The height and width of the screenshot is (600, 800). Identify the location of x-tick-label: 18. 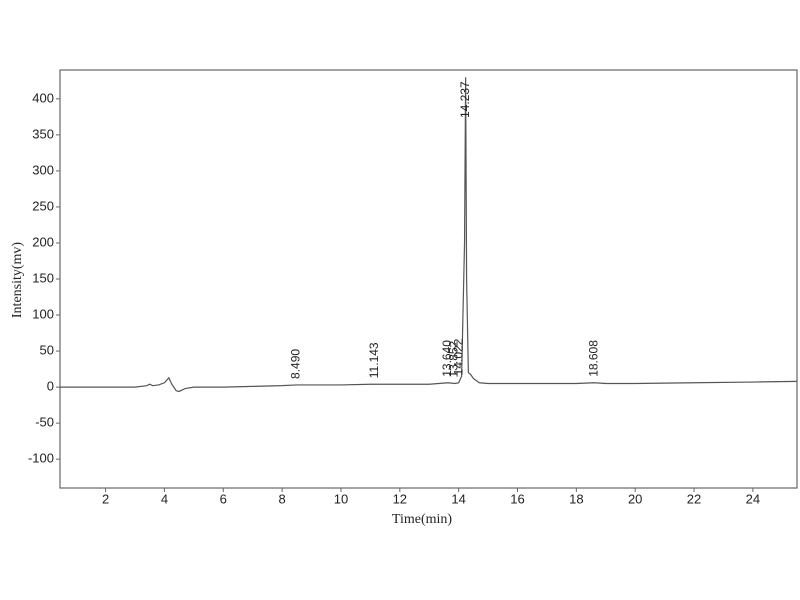
(576, 498).